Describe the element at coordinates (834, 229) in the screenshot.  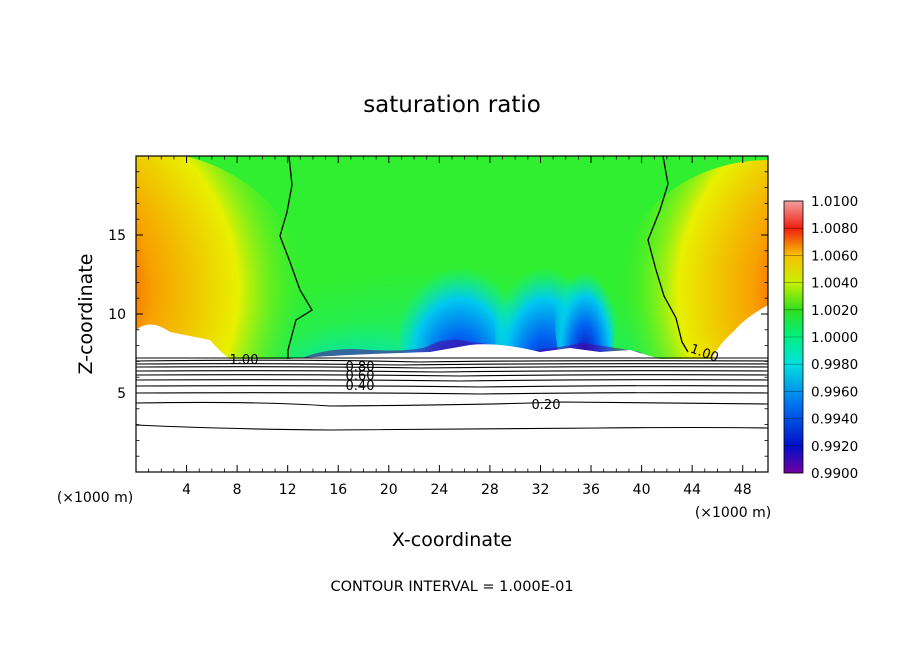
I see `colorbar-label: 1.0080` at that location.